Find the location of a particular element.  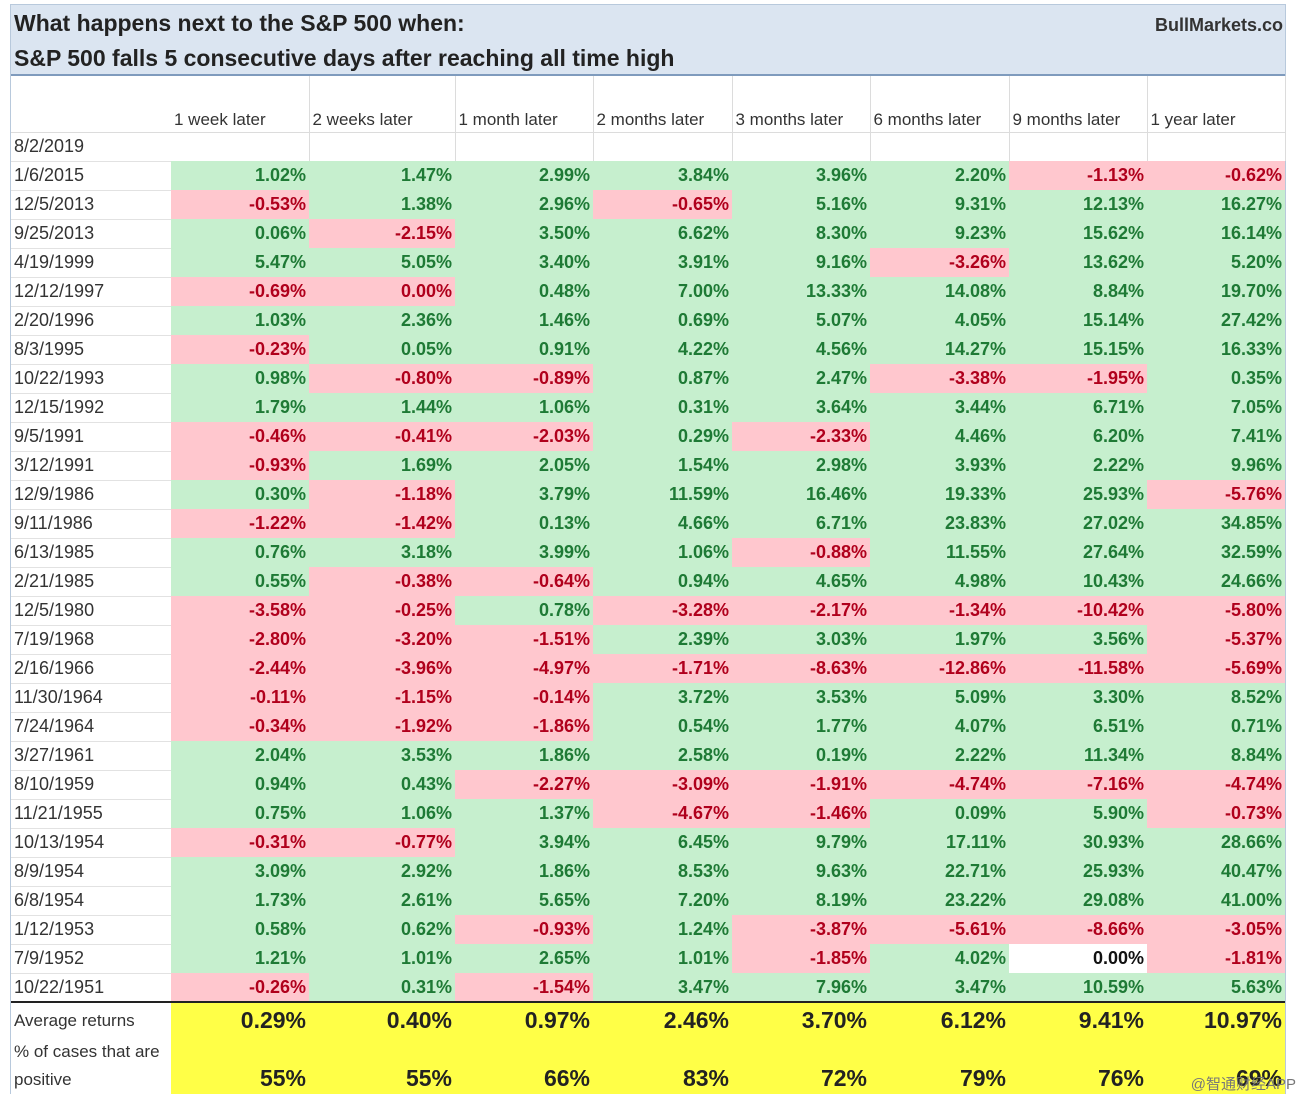

return-cell: 9.23% is located at coordinates (939, 233).